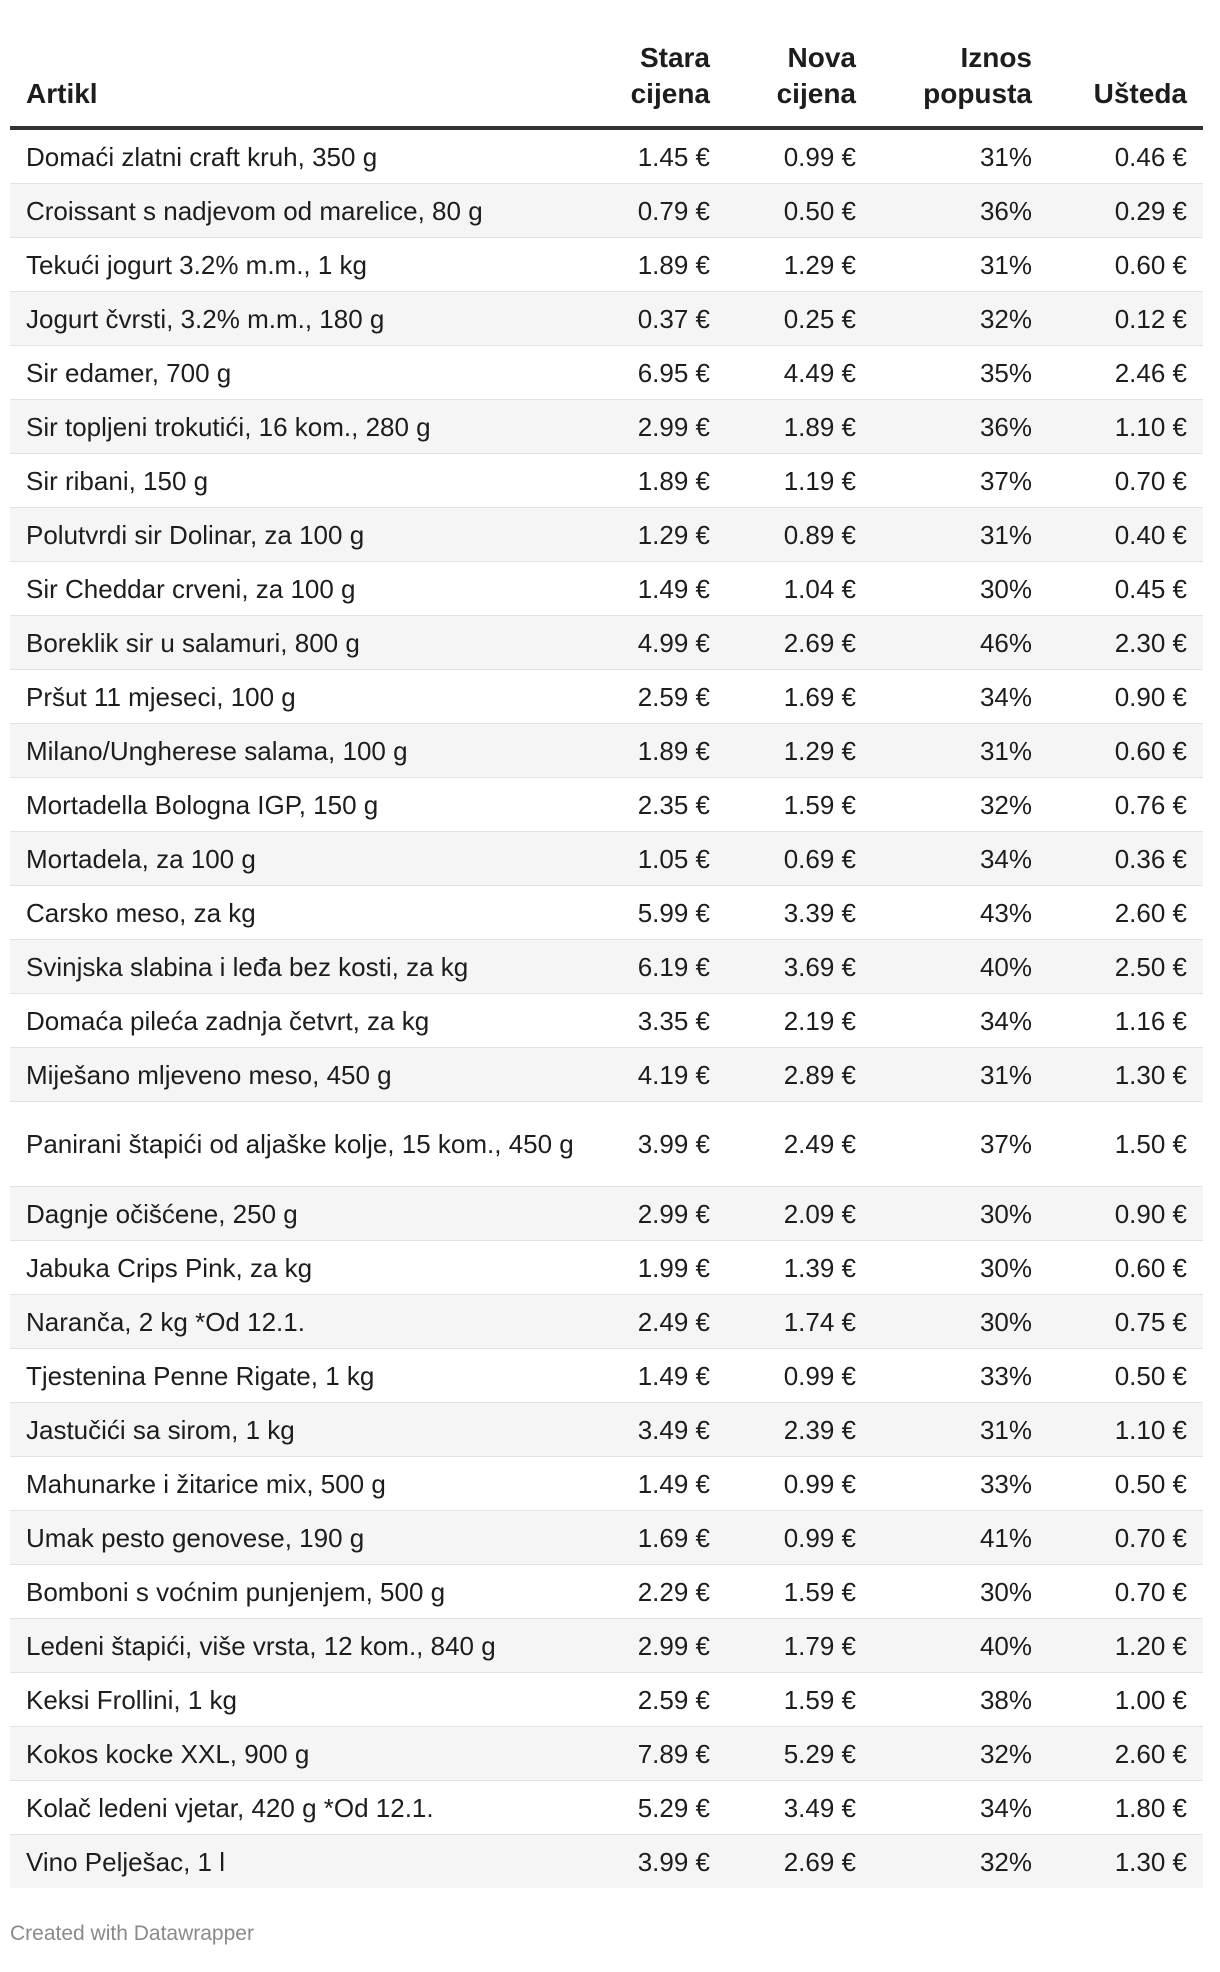  Describe the element at coordinates (1125, 1699) in the screenshot. I see `cell-usteda: 1.00 €` at that location.